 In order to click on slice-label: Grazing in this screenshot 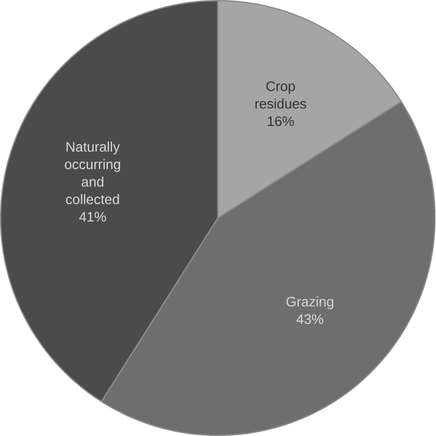, I will do `click(310, 303)`.